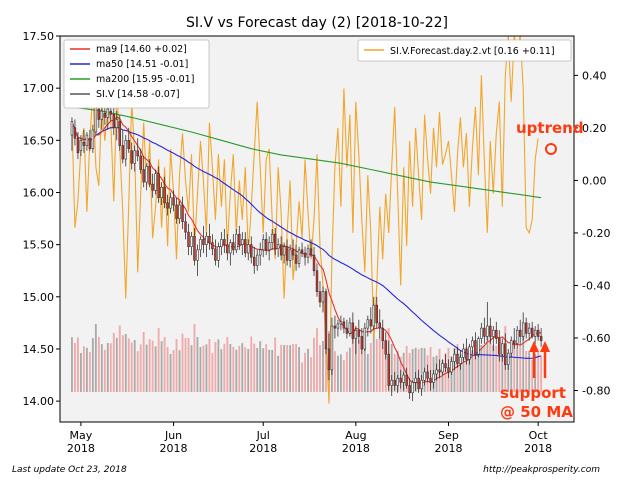  What do you see at coordinates (539, 435) in the screenshot?
I see `x-tick-month: Oct` at bounding box center [539, 435].